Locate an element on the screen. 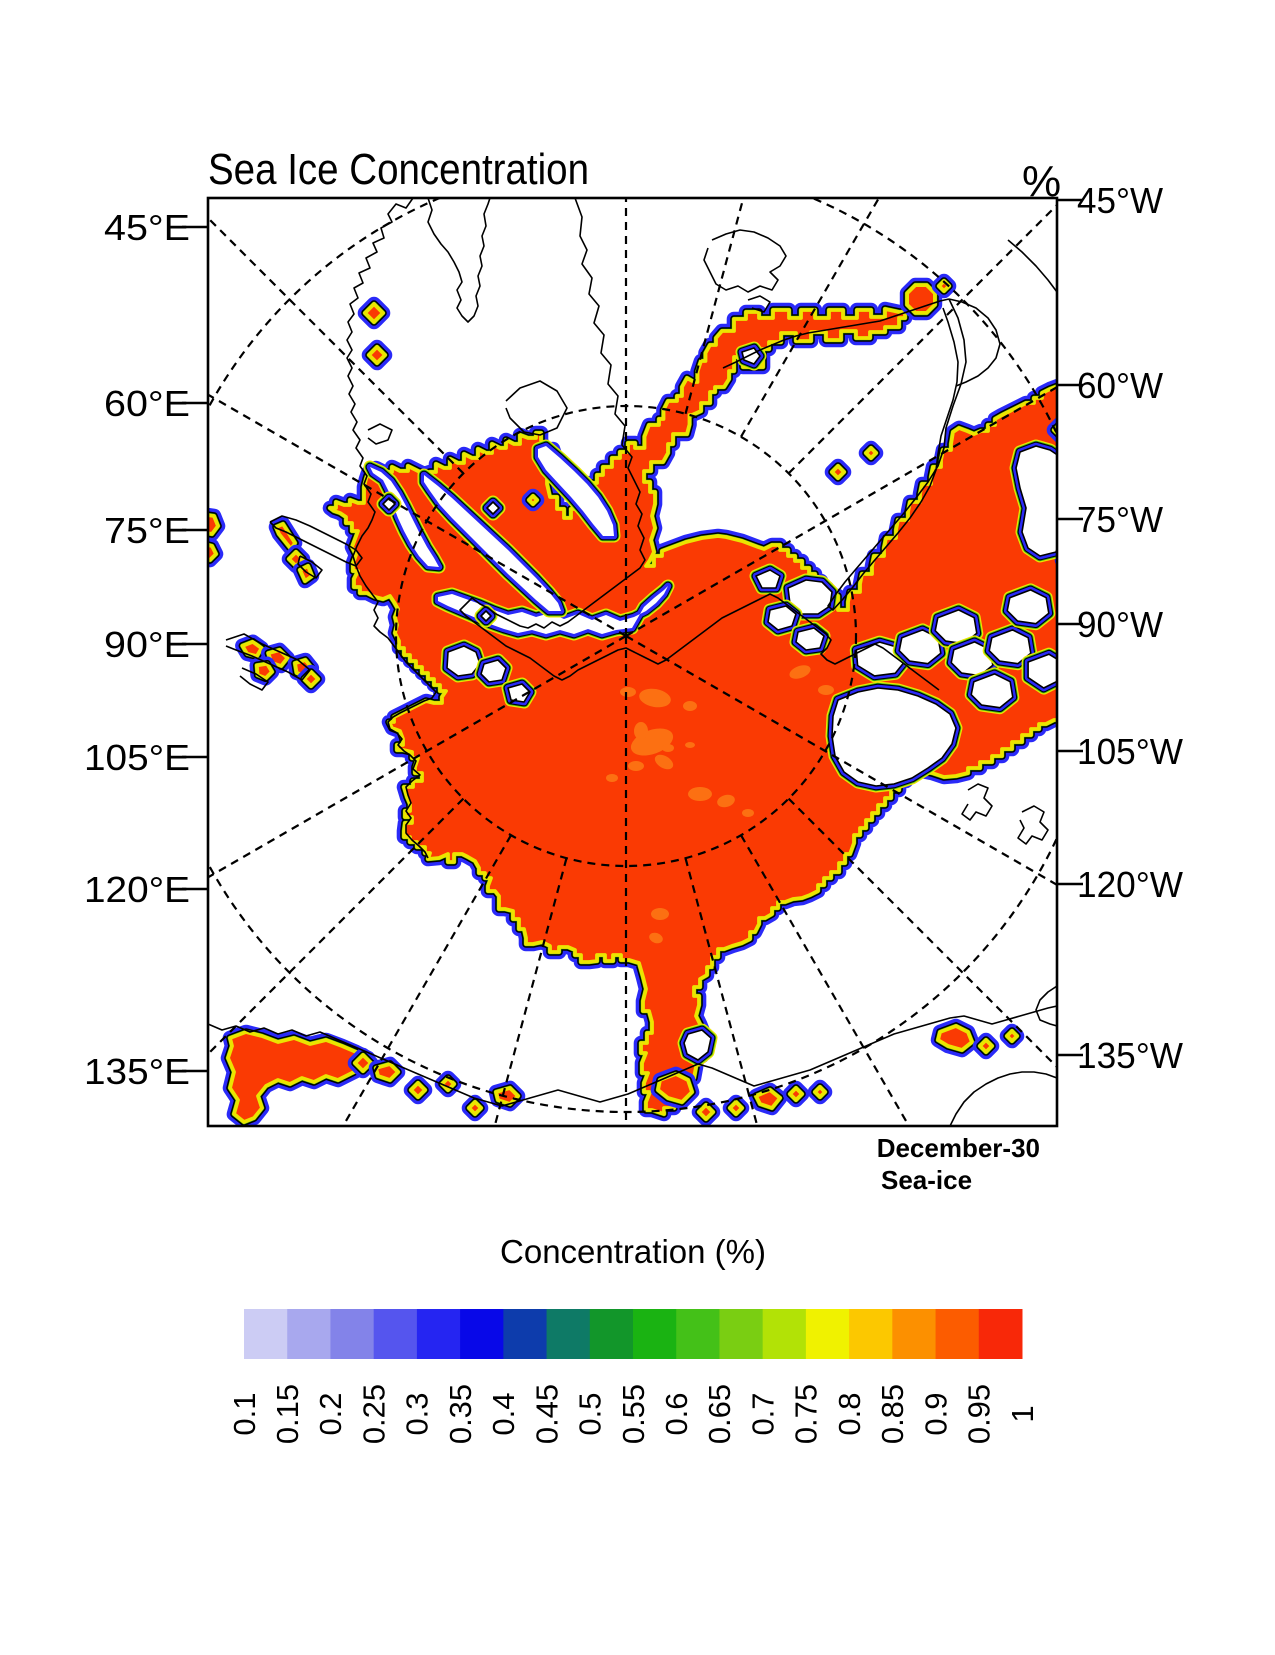 This screenshot has width=1275, height=1655. svg-text: 120°W is located at coordinates (1130, 884).